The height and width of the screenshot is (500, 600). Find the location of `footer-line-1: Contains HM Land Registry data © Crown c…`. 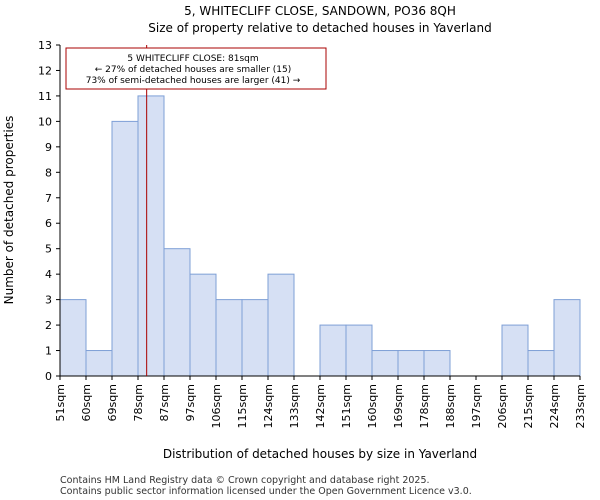

footer-line-1: Contains HM Land Registry data © Crown c… is located at coordinates (245, 480).